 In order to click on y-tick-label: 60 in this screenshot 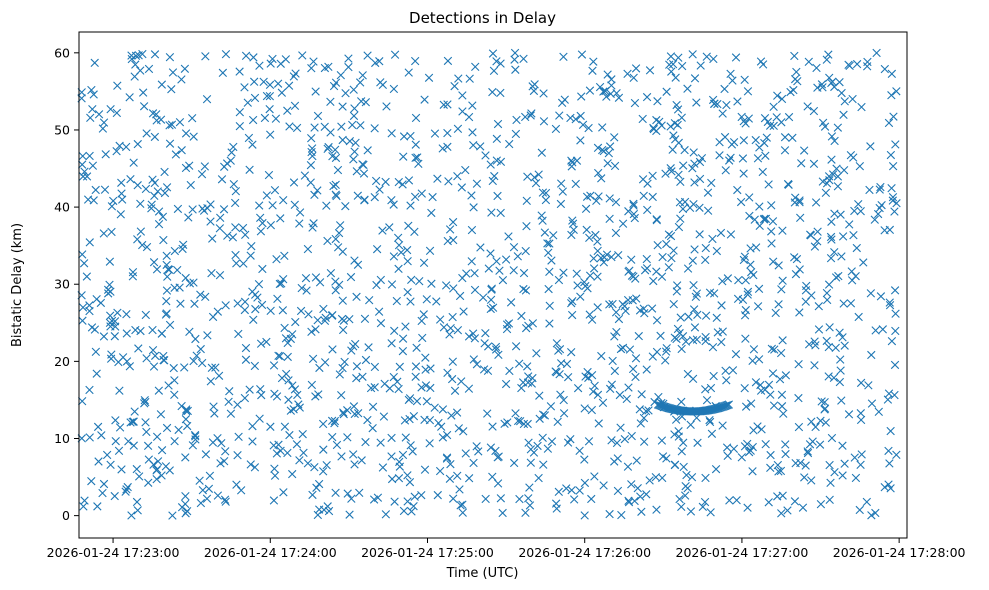, I will do `click(62, 52)`.